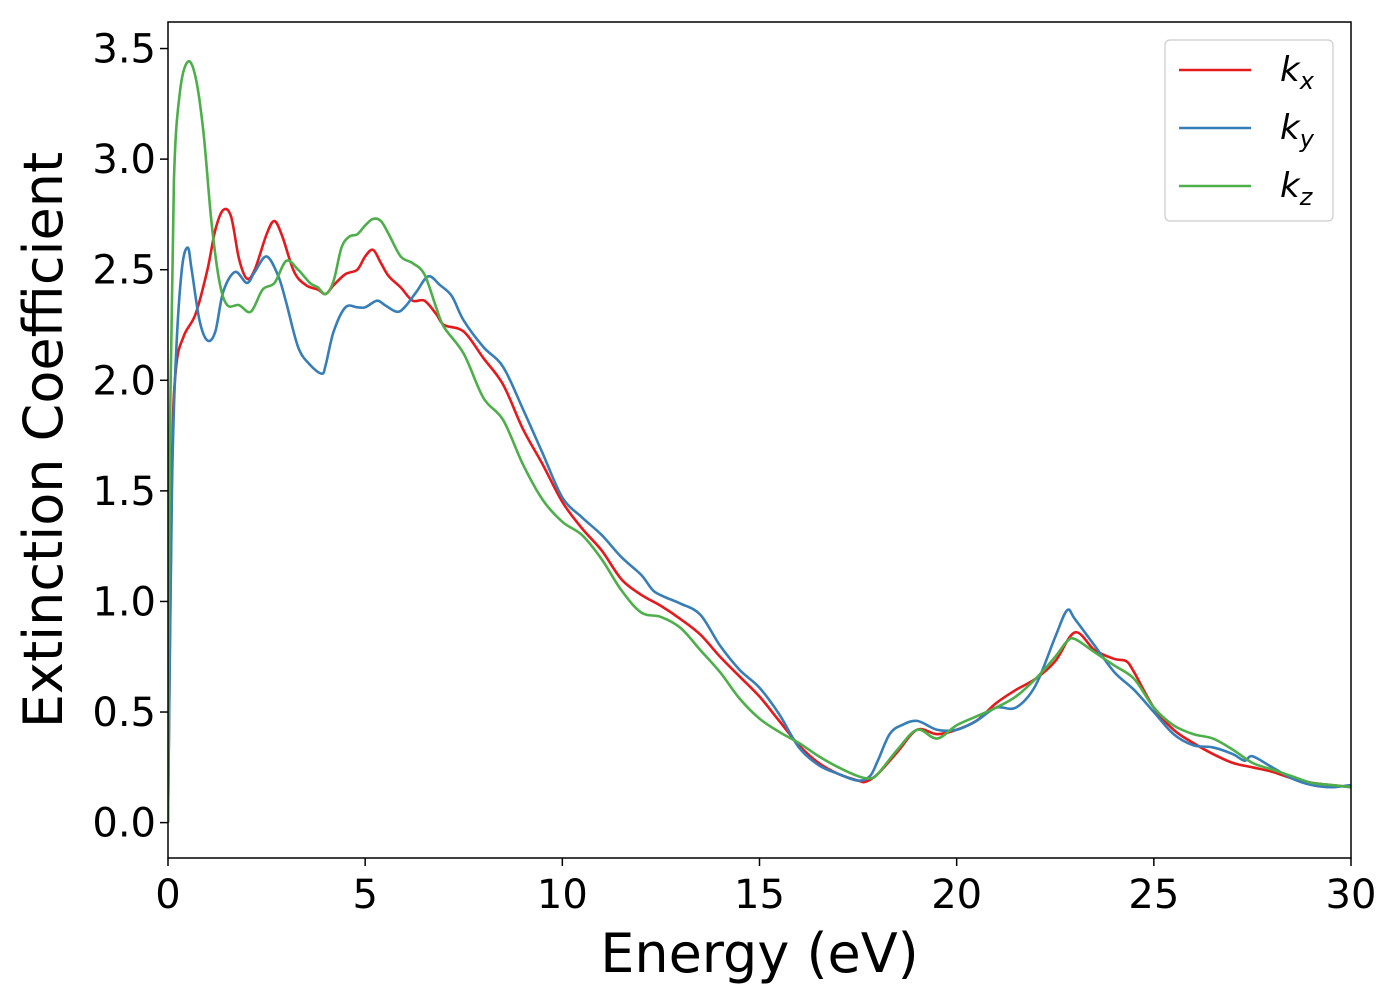 The width and height of the screenshot is (1400, 1000). Describe the element at coordinates (562, 895) in the screenshot. I see `x-tick-label: 10` at that location.